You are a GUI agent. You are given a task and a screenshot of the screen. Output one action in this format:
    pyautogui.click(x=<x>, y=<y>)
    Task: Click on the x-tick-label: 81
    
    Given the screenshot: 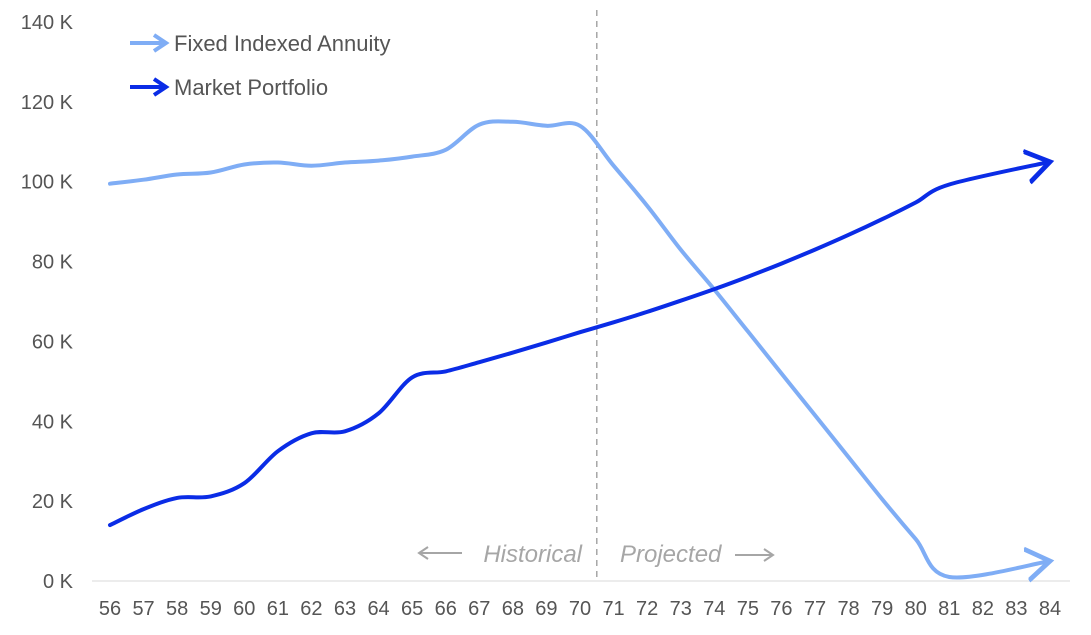 What is the action you would take?
    pyautogui.click(x=949, y=609)
    